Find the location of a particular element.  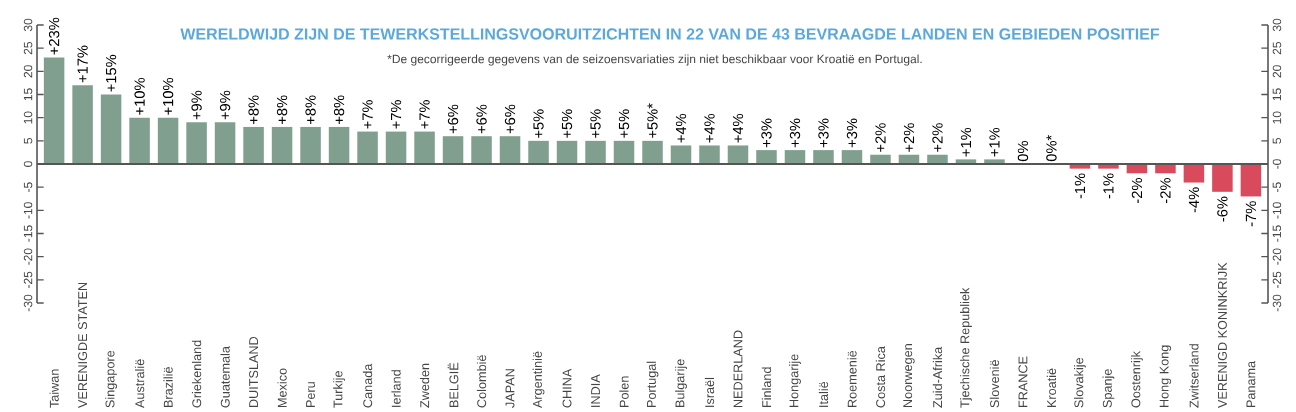

x-tick-label: Slovakije is located at coordinates (1080, 382).